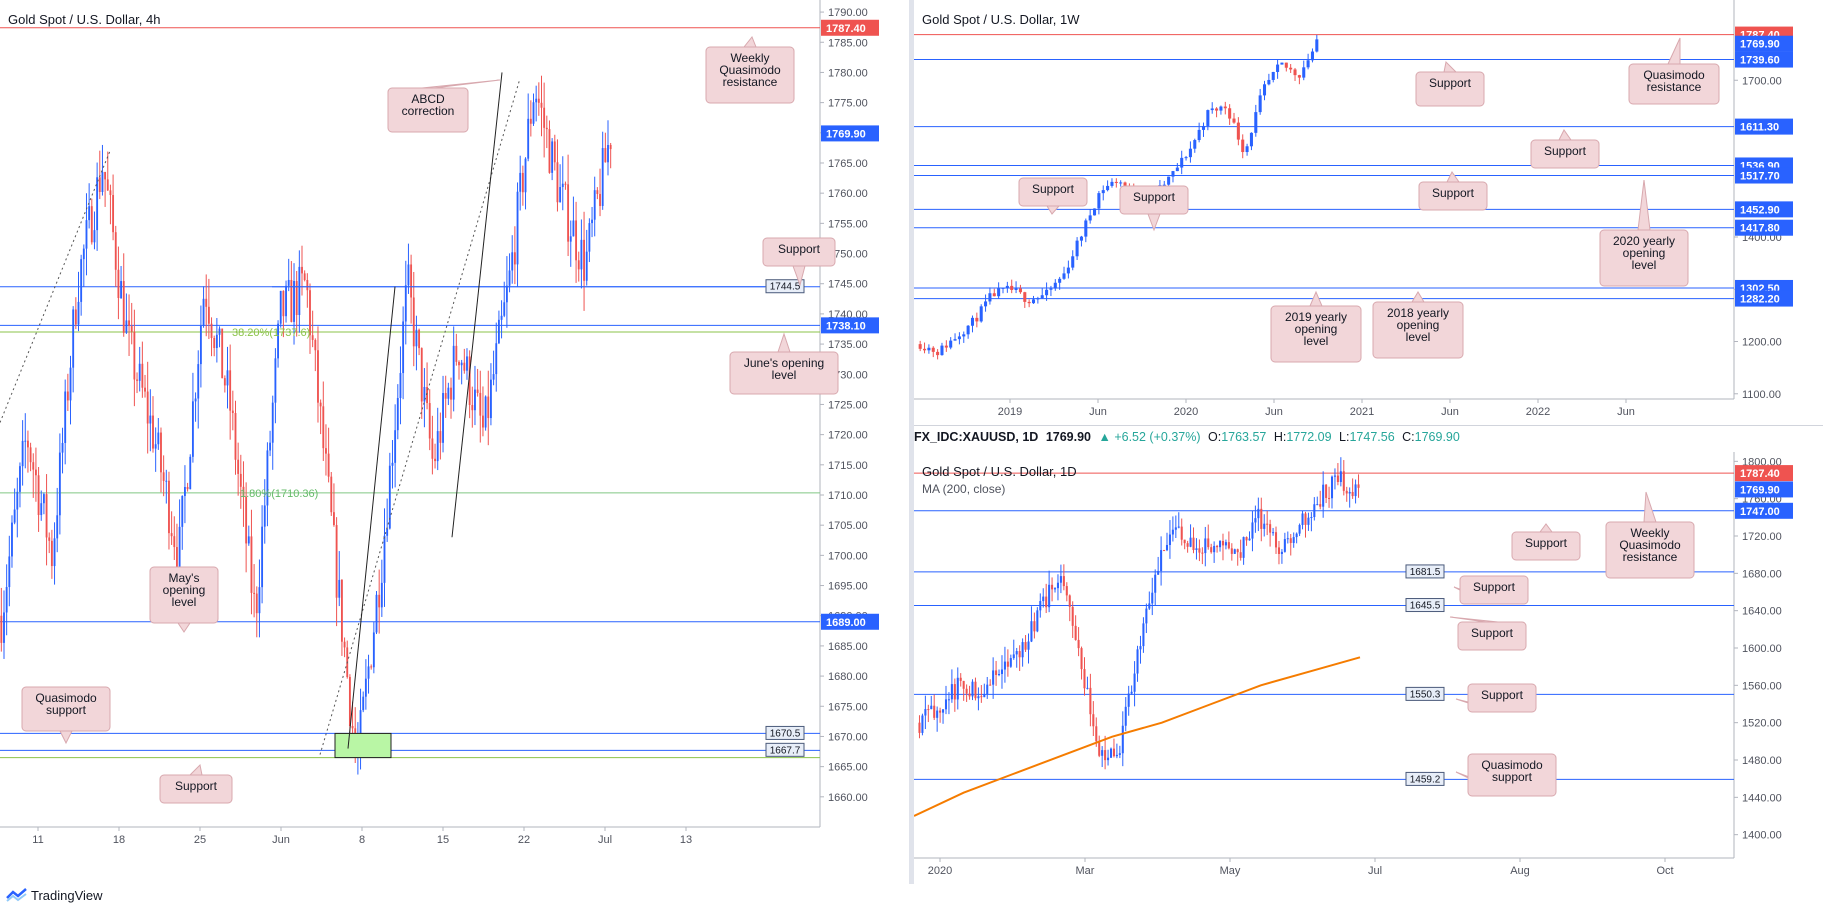  Describe the element at coordinates (1512, 777) in the screenshot. I see `callout-d-qm-support-text: support` at that location.